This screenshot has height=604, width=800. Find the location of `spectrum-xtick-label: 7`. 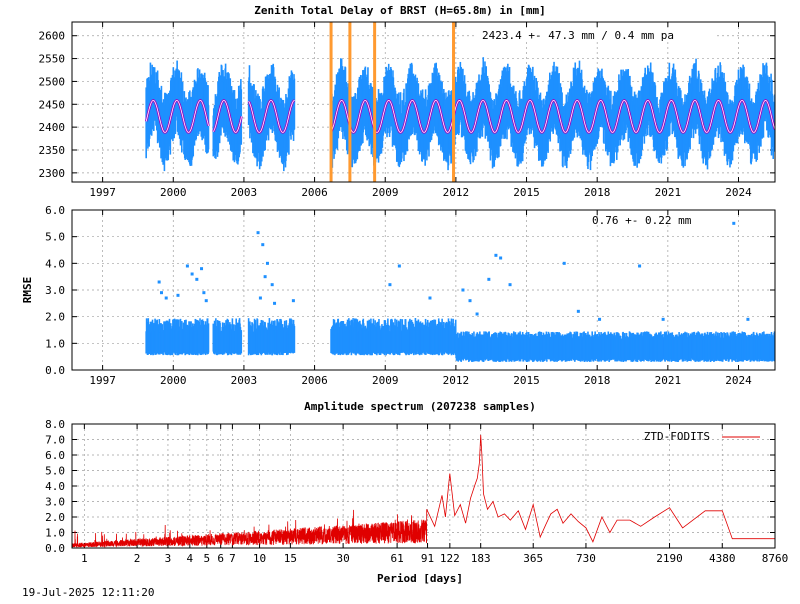

spectrum-xtick-label: 7 is located at coordinates (232, 558).